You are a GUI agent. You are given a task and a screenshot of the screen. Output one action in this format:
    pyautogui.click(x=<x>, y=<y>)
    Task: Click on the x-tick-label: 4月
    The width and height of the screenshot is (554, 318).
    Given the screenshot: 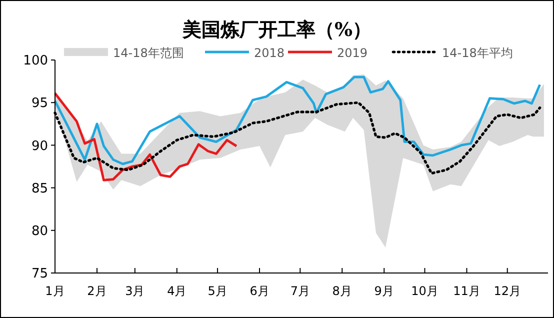 What is the action you would take?
    pyautogui.click(x=177, y=291)
    